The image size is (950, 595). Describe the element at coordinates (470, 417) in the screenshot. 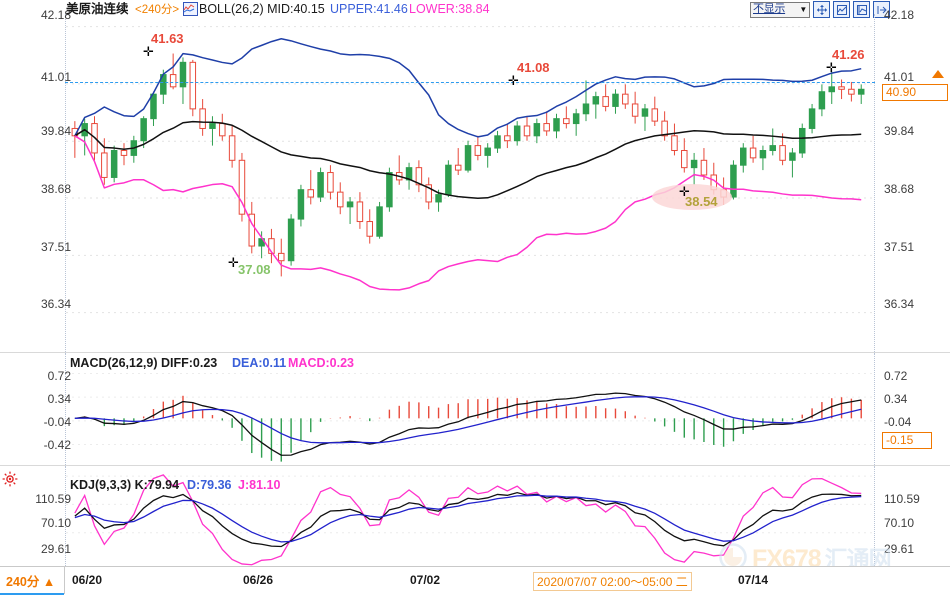

I see `macd-chart-canvas` at that location.